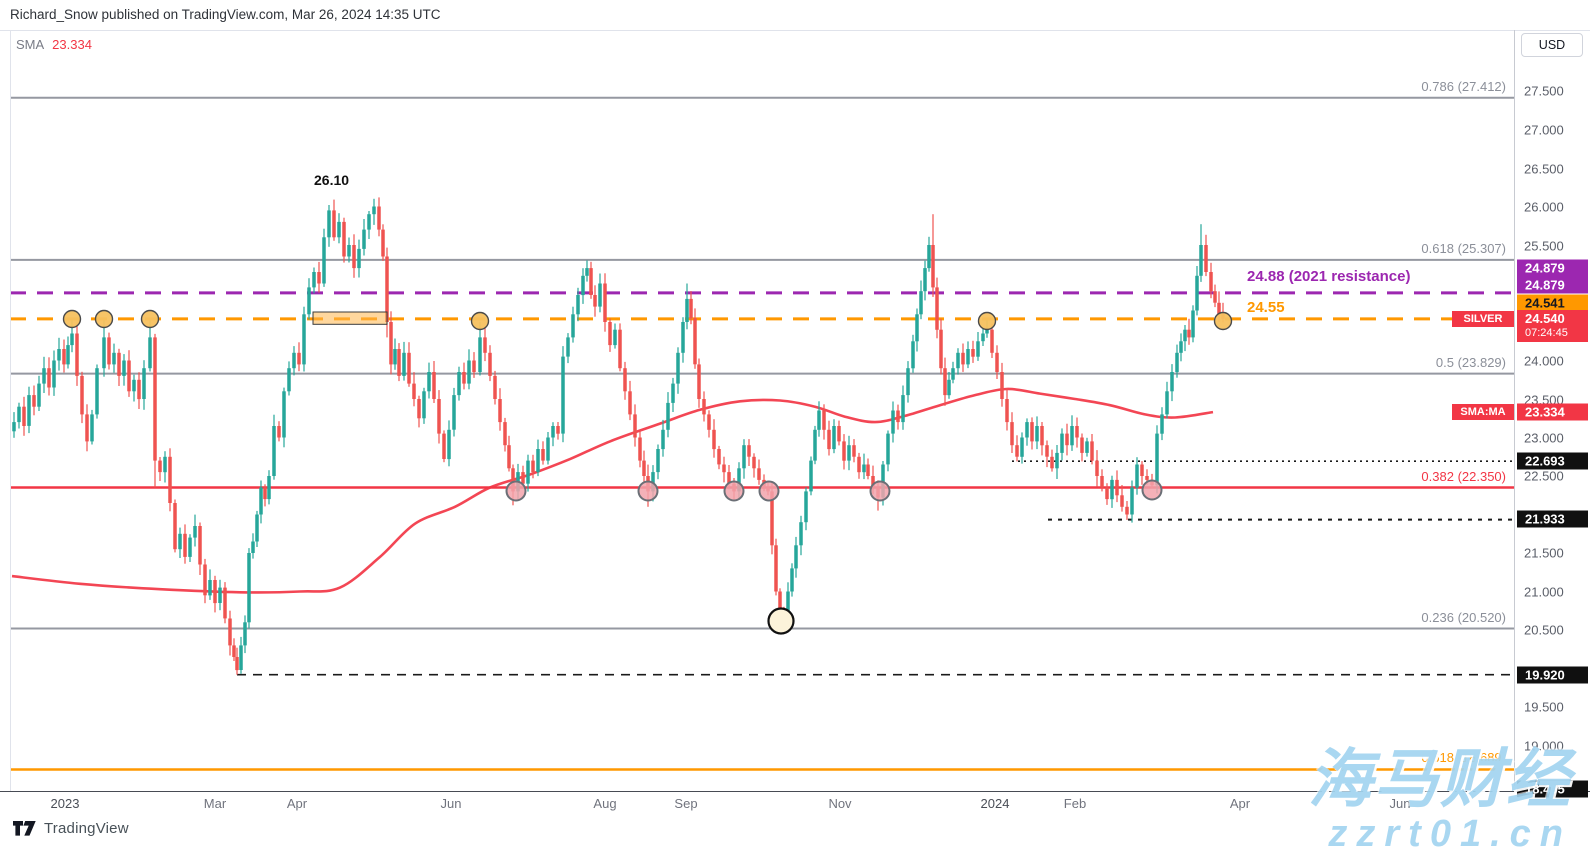 The width and height of the screenshot is (1590, 857). I want to click on time-tick: Nov, so click(840, 803).